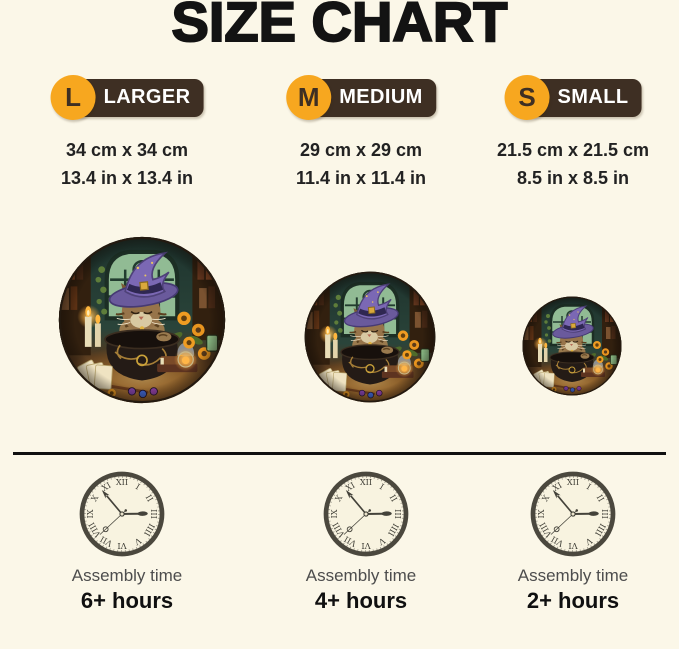  I want to click on dimensions-cm: 21.5 cm x 21.5 cm, so click(573, 150).